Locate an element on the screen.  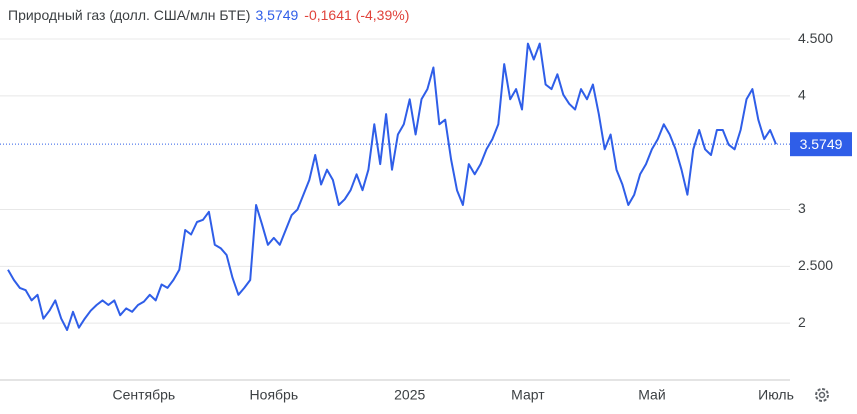
settings-icon is located at coordinates (822, 395).